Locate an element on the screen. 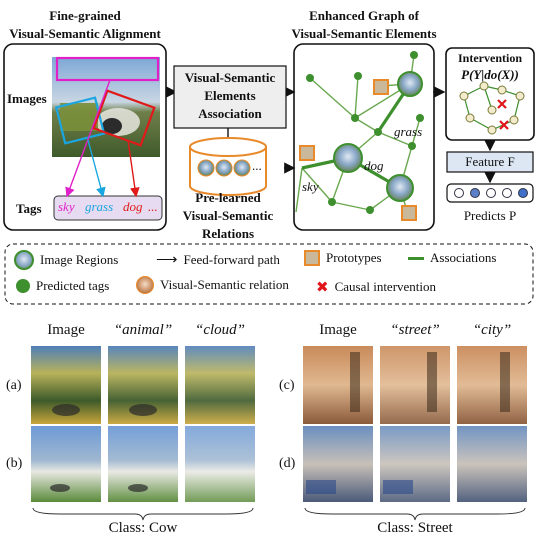  cow-header-cloud: “cloud” is located at coordinates (219, 330).